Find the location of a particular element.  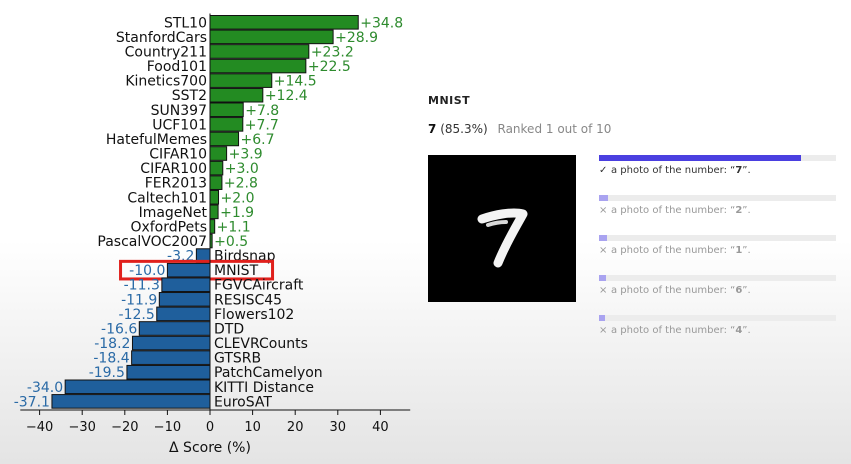

bar-gtsrb is located at coordinates (171, 357).